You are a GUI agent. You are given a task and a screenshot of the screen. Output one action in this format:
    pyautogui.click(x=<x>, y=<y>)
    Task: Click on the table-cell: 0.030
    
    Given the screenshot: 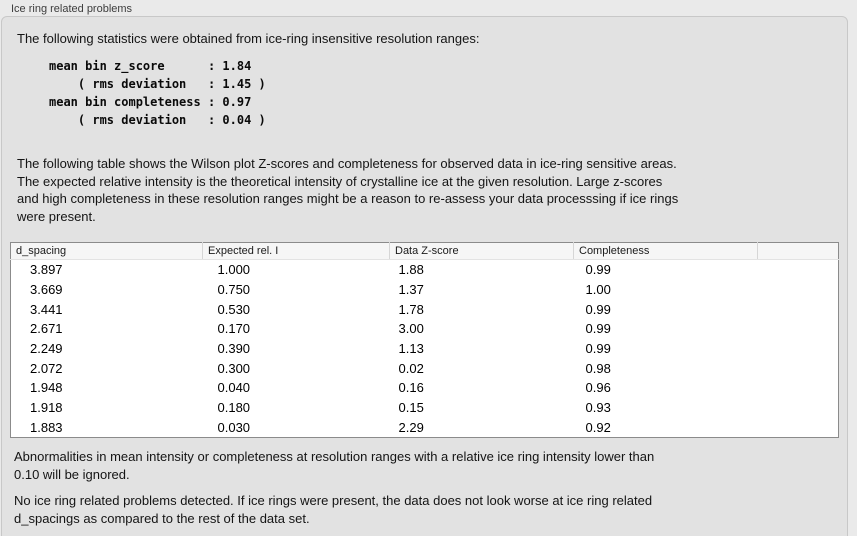 What is the action you would take?
    pyautogui.click(x=234, y=427)
    